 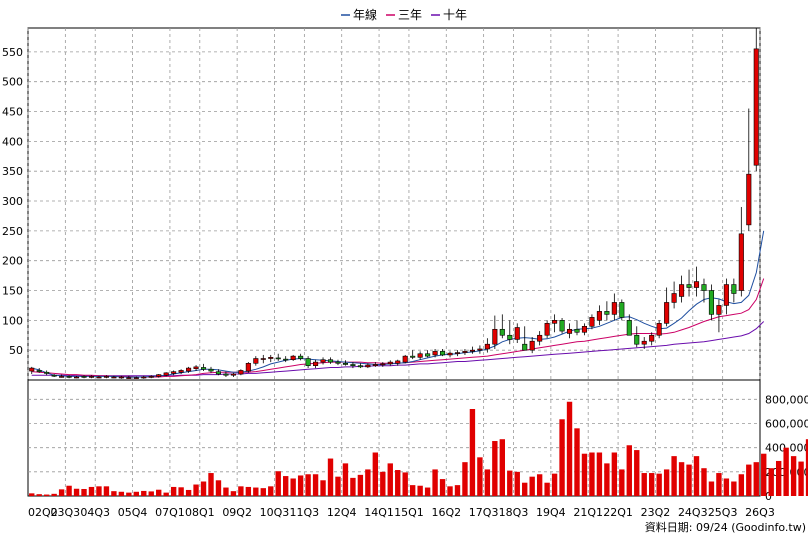 What do you see at coordinates (484, 512) in the screenshot?
I see `x-tick-label: 17Q3` at bounding box center [484, 512].